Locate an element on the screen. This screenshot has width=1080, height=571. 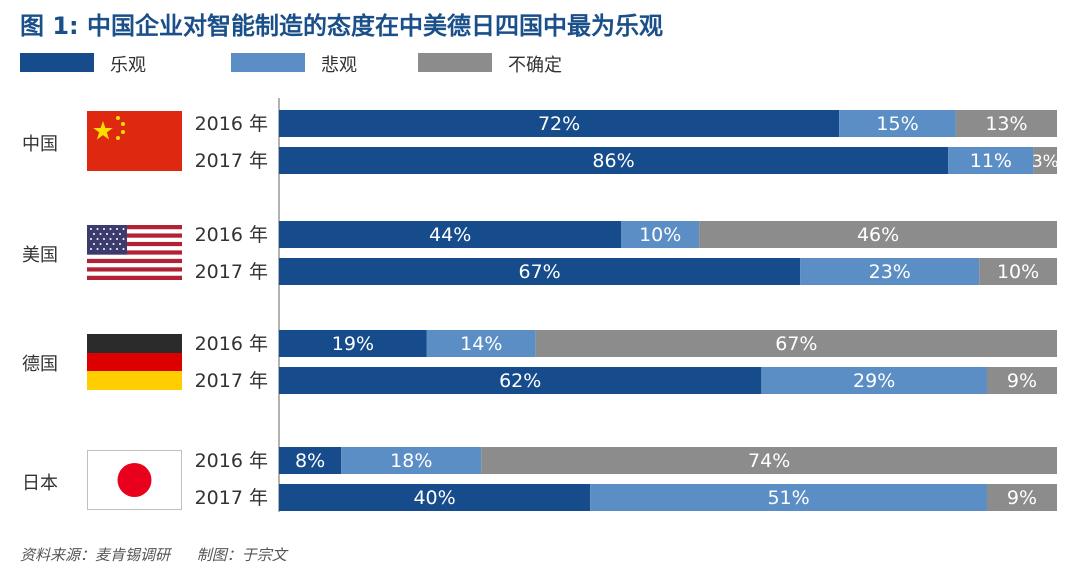
bar-segment-germany-2017-pessimistic is located at coordinates (874, 380).